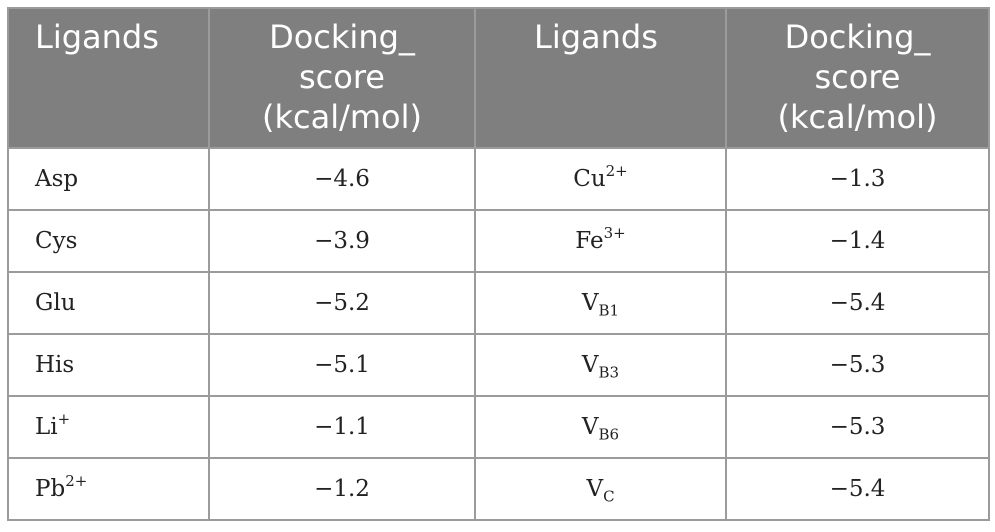  Describe the element at coordinates (342, 489) in the screenshot. I see `score-cell: −1.2` at that location.